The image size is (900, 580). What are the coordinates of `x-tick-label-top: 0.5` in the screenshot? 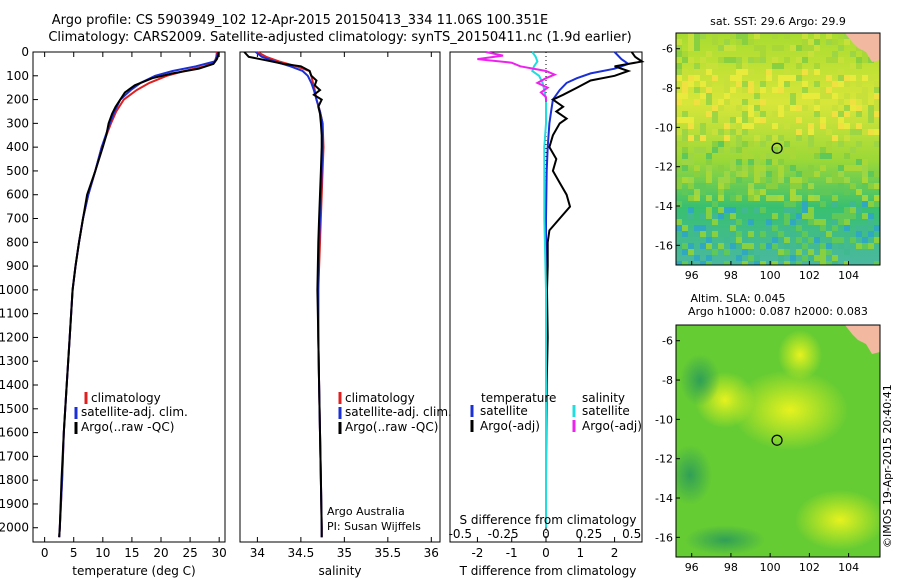 It's located at (631, 534).